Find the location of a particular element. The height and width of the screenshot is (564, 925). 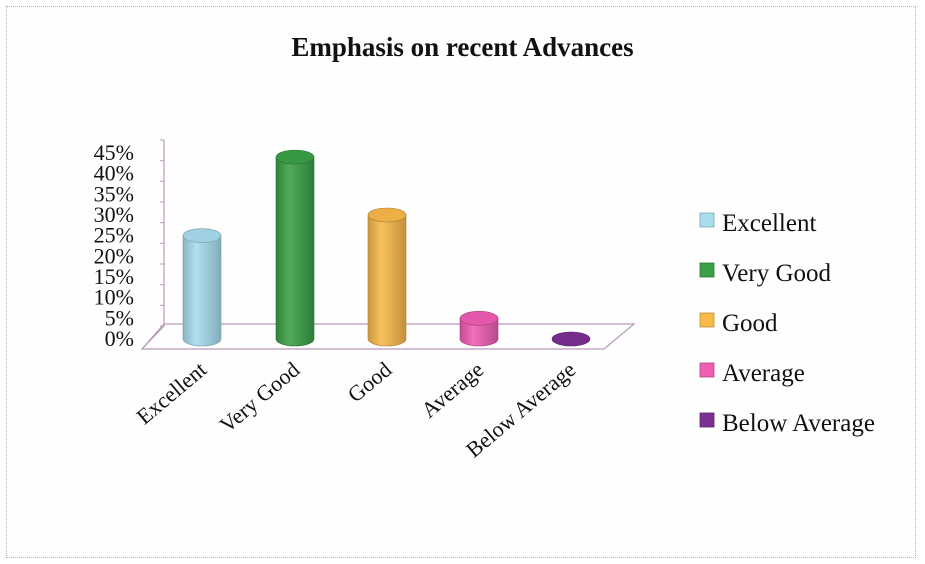

bar-good is located at coordinates (387, 277).